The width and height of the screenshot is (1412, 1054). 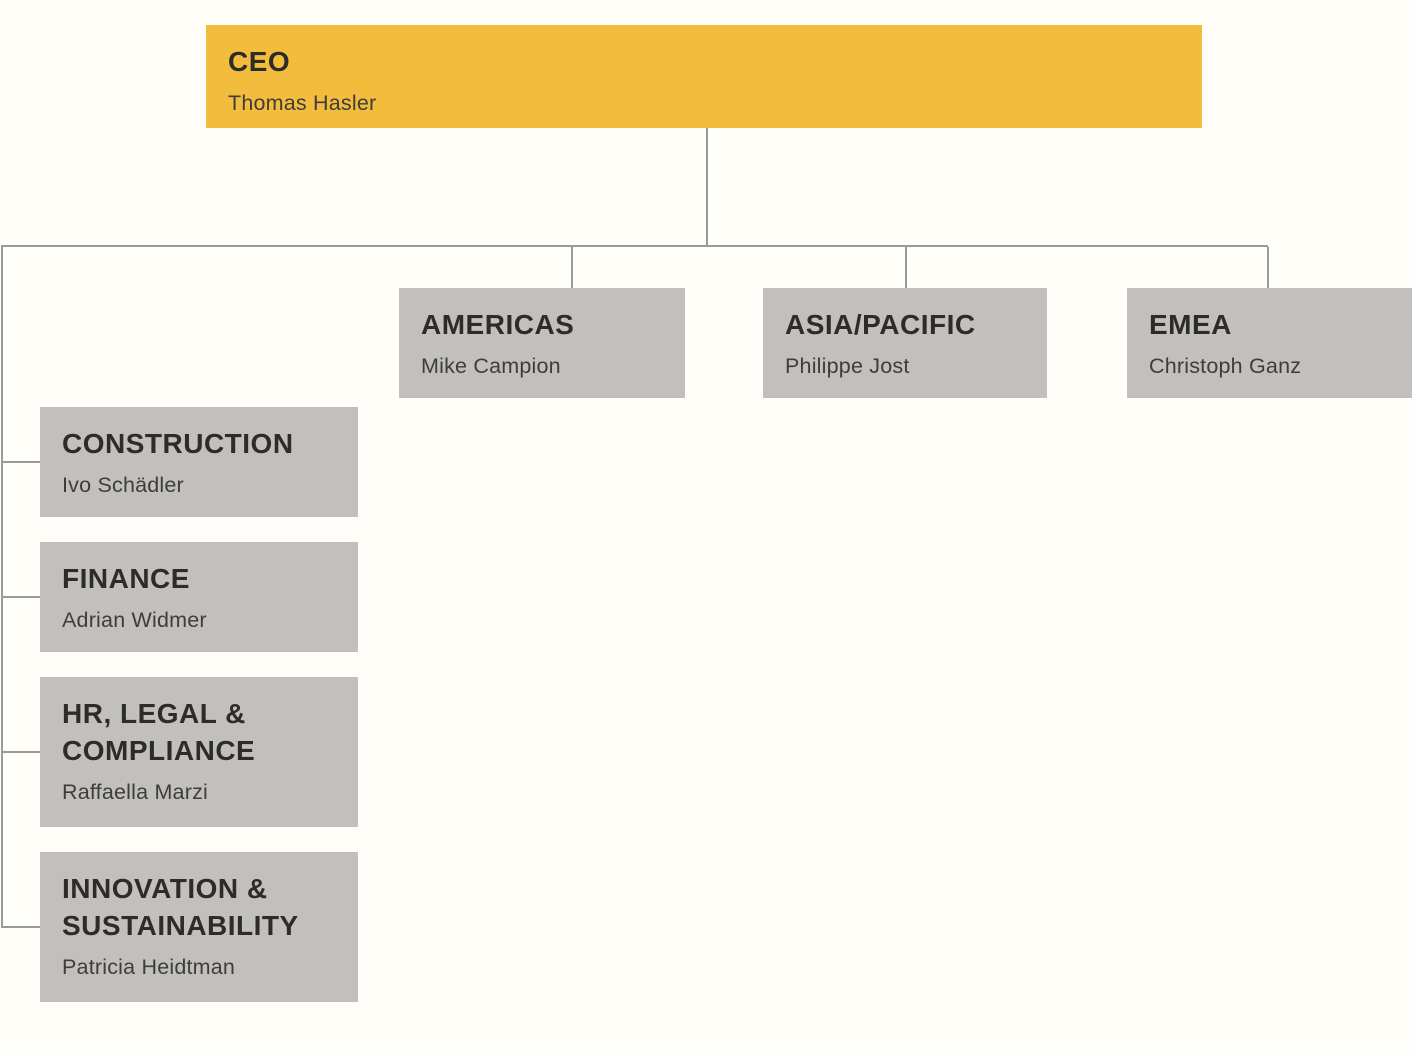 I want to click on org-node-title: INNOVATION & SUSTAINABILITY, so click(x=180, y=907).